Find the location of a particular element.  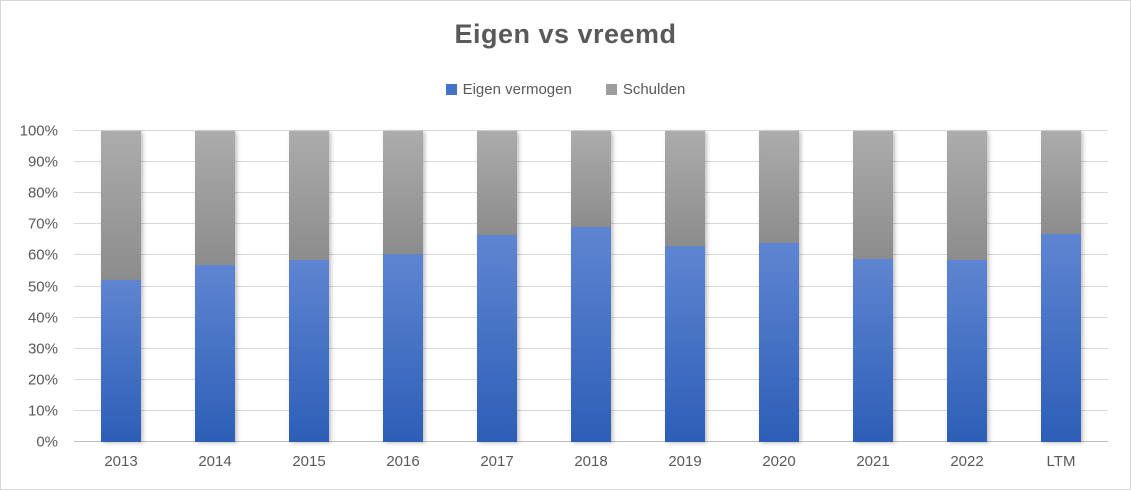

y-axis: 0% 10% 20% 30% 40% 50% 60% 70% 80% 90% 100% is located at coordinates (33, 287).